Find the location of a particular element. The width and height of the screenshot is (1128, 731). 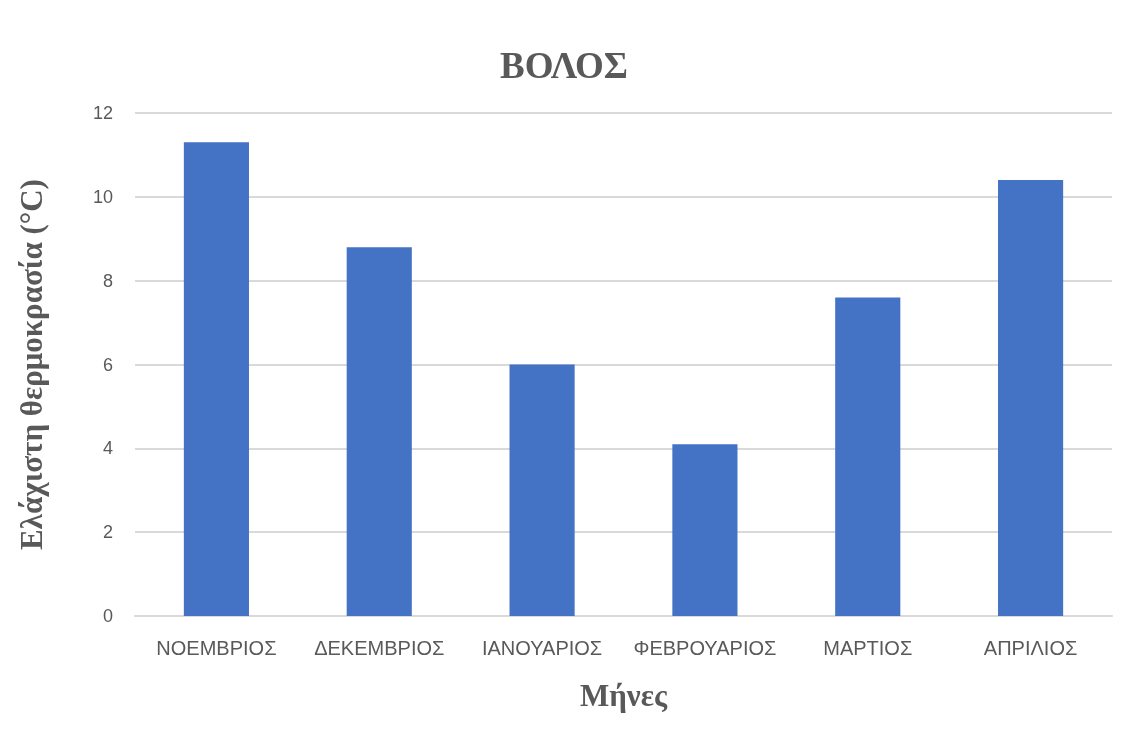

y-tick-label: 2 is located at coordinates (107, 532).